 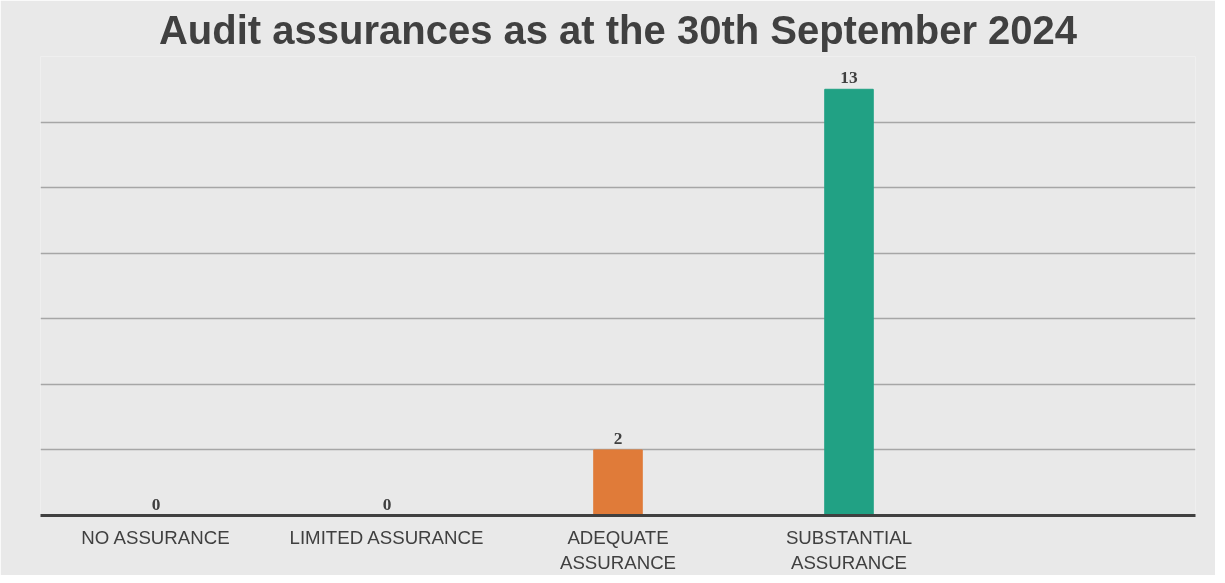 What do you see at coordinates (849, 78) in the screenshot?
I see `data-label: 13` at bounding box center [849, 78].